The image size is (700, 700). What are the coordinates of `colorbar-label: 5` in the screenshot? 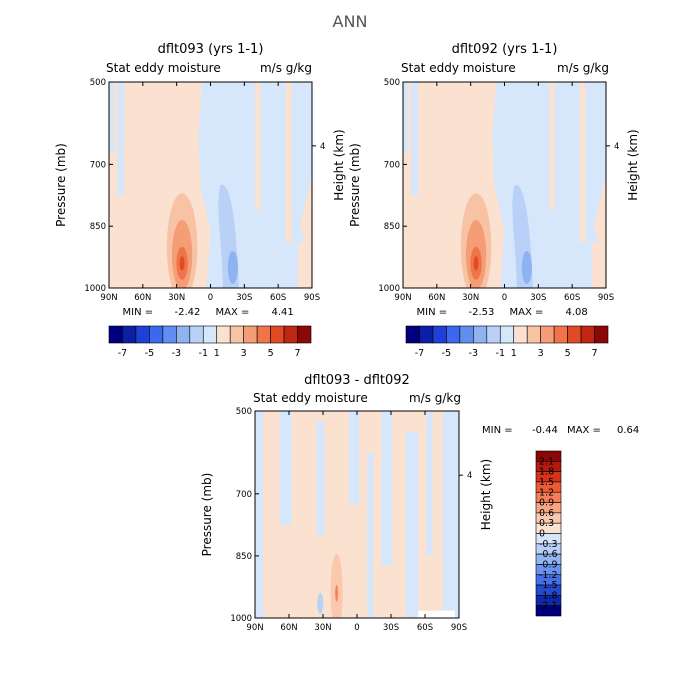 It's located at (271, 353).